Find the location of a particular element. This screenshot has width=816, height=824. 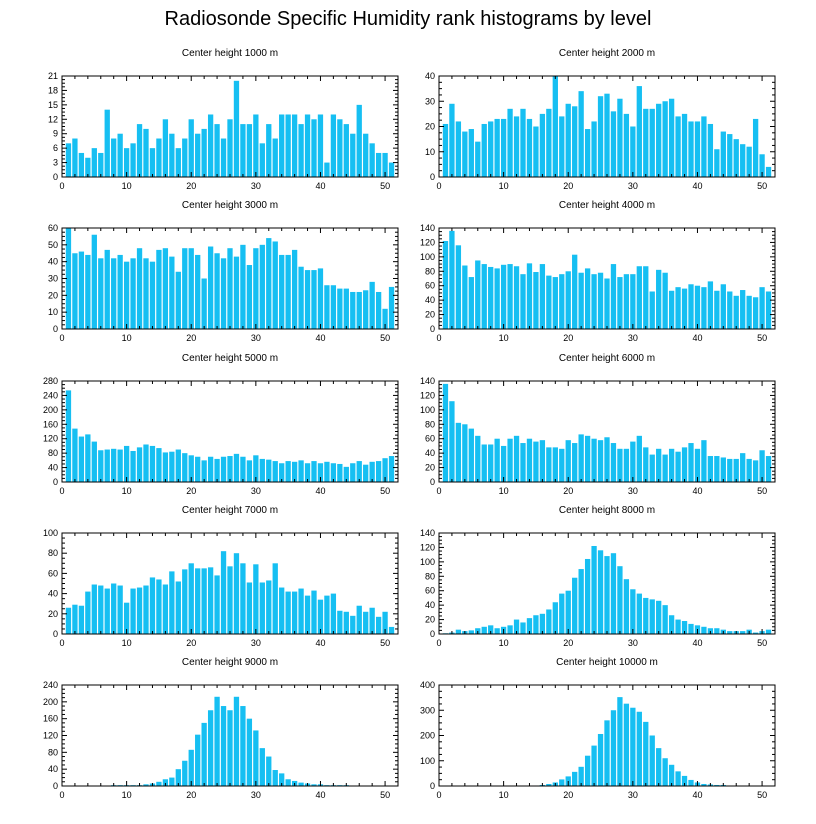

panel-title: Center height 8000 m is located at coordinates (607, 510).